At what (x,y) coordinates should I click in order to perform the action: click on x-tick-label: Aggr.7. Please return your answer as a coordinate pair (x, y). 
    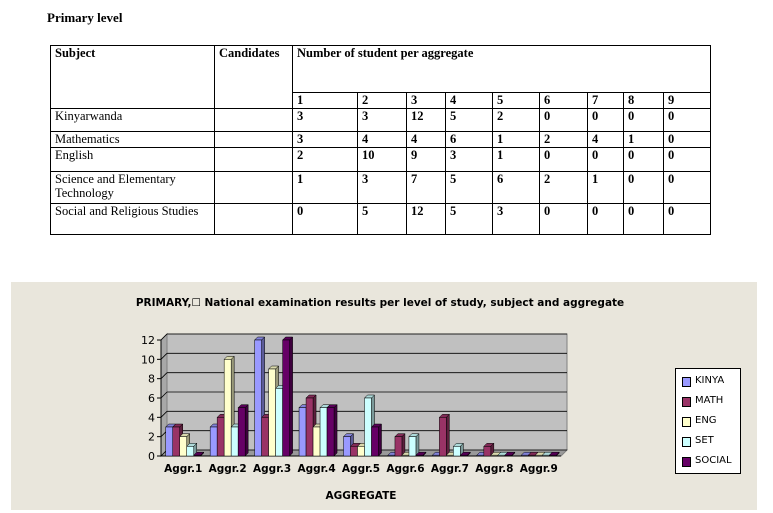
    Looking at the image, I should click on (450, 469).